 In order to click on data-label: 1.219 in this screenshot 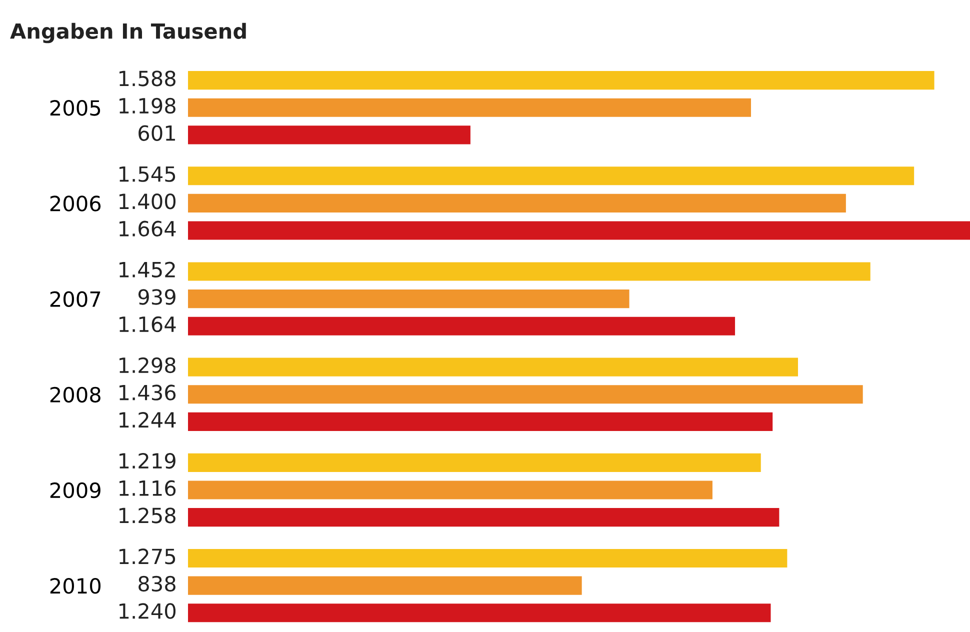, I will do `click(148, 460)`.